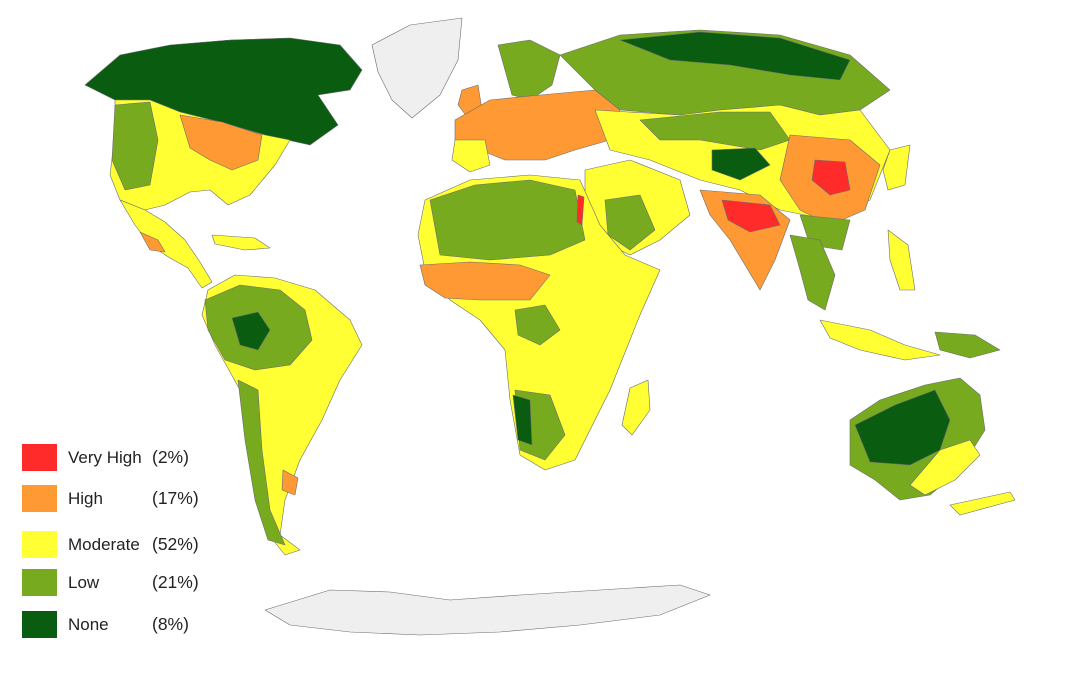 Image resolution: width=1068 pixels, height=690 pixels. I want to click on region-madagascar, so click(636, 407).